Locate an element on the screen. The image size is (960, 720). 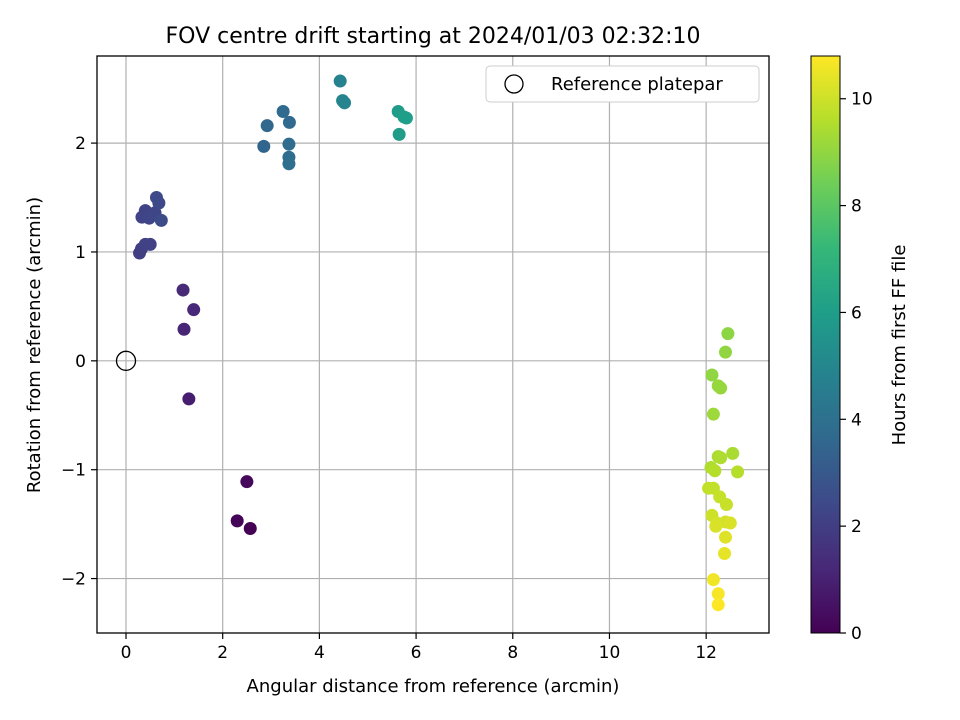
legend-box is located at coordinates (622, 84).